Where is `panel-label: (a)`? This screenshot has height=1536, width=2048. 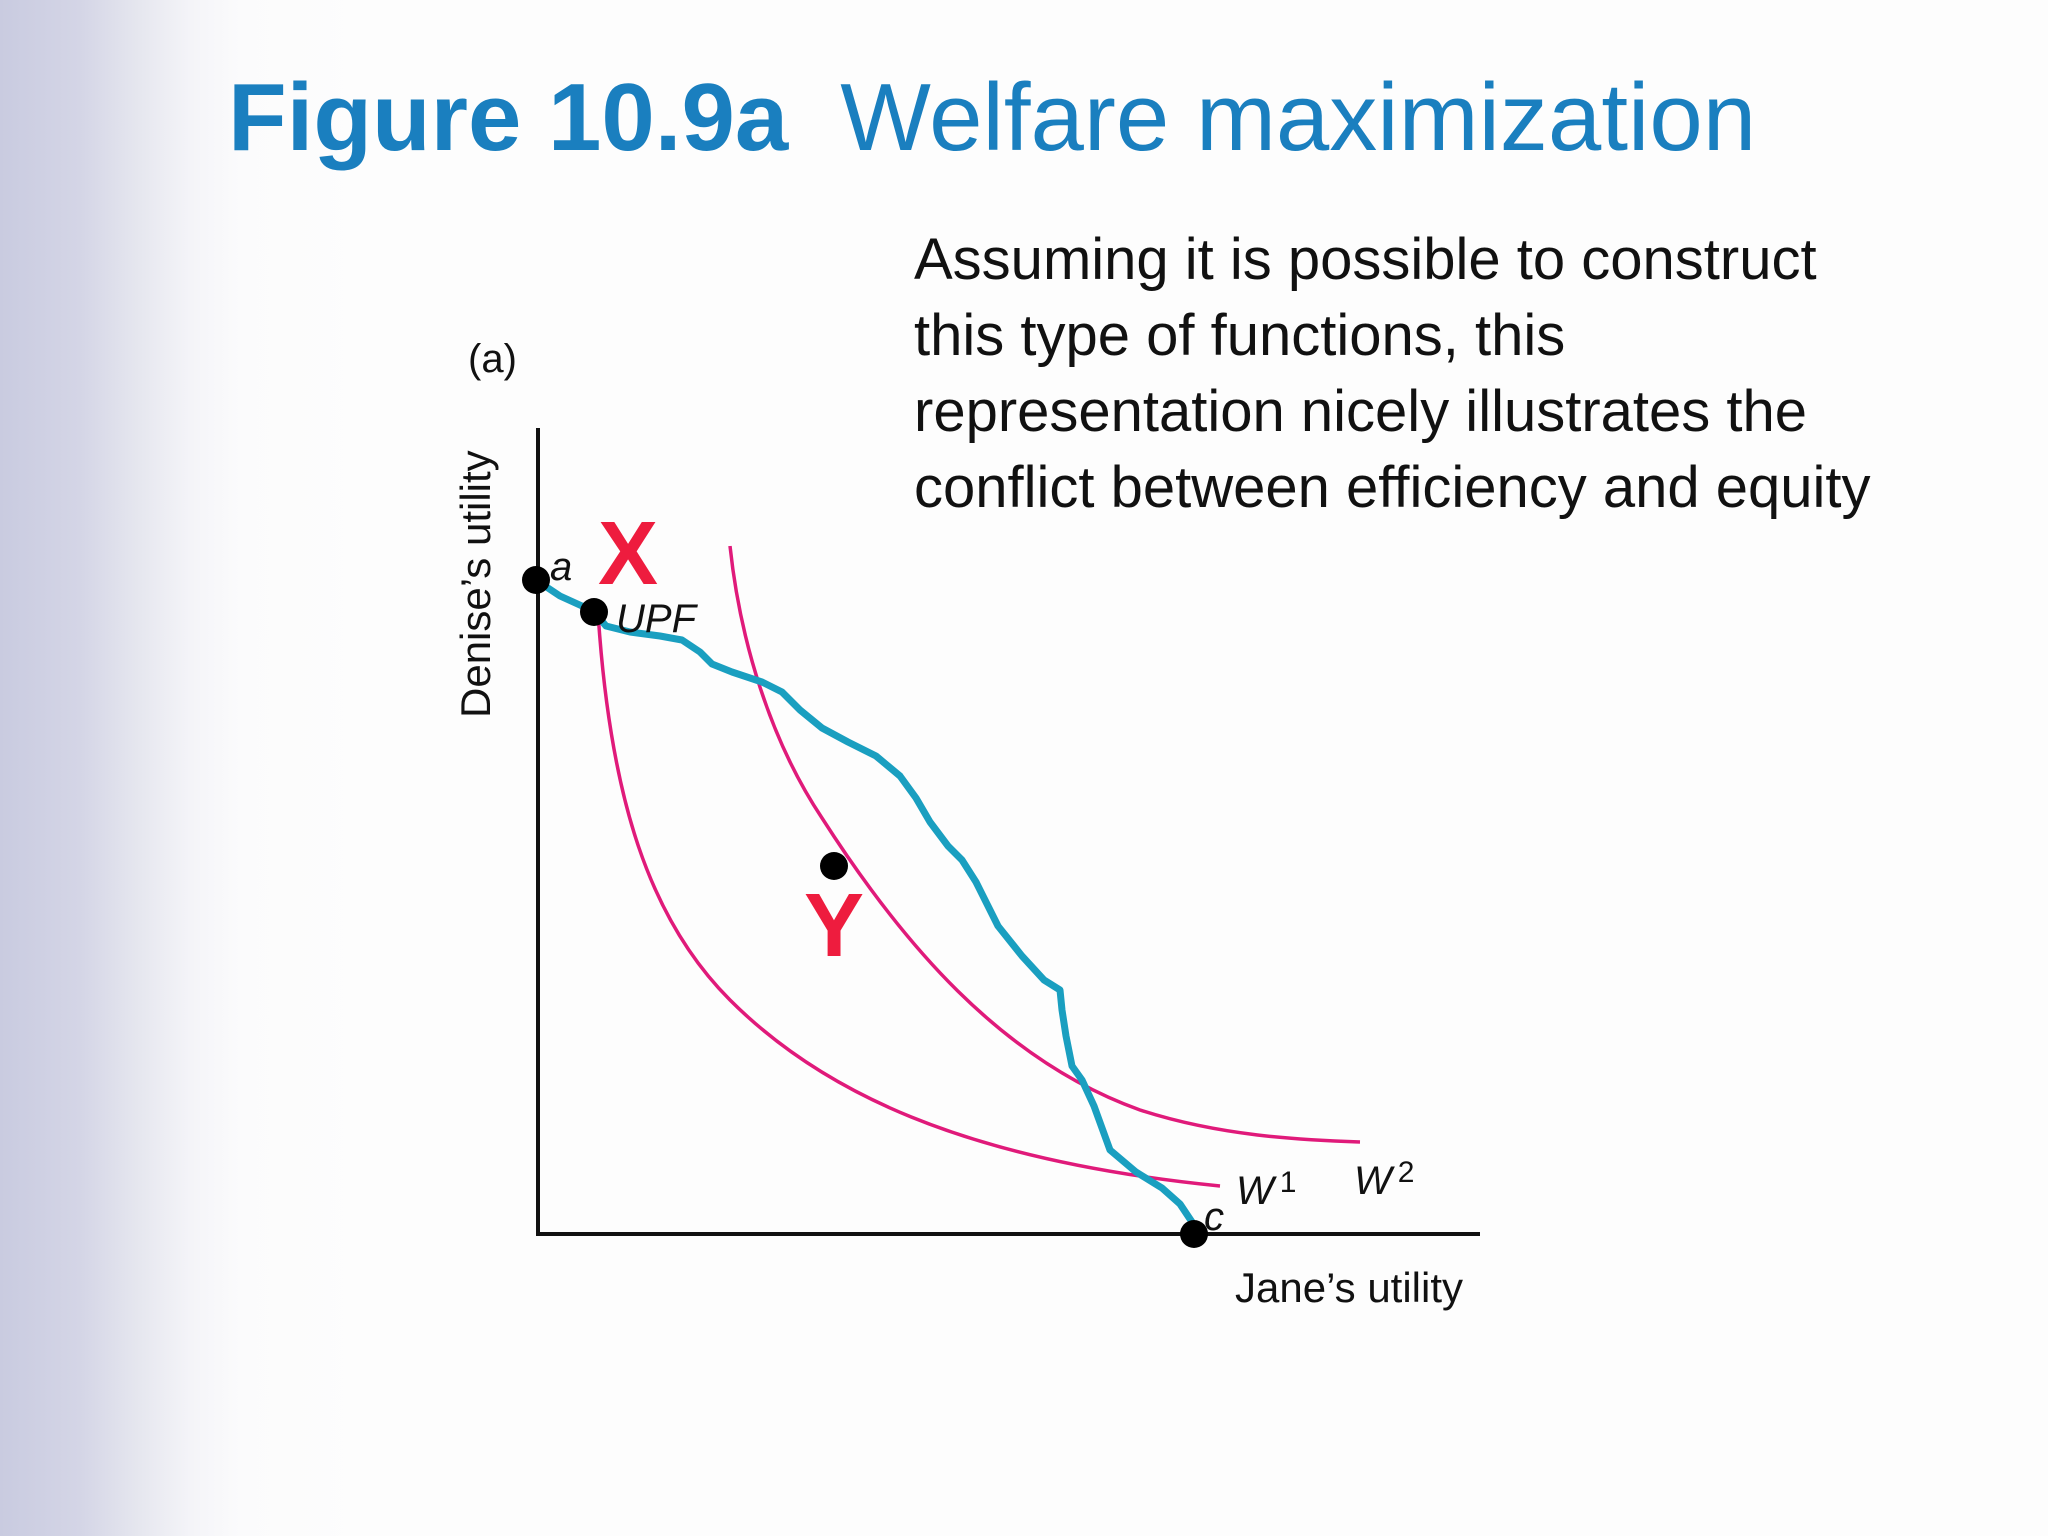 panel-label: (a) is located at coordinates (492, 359).